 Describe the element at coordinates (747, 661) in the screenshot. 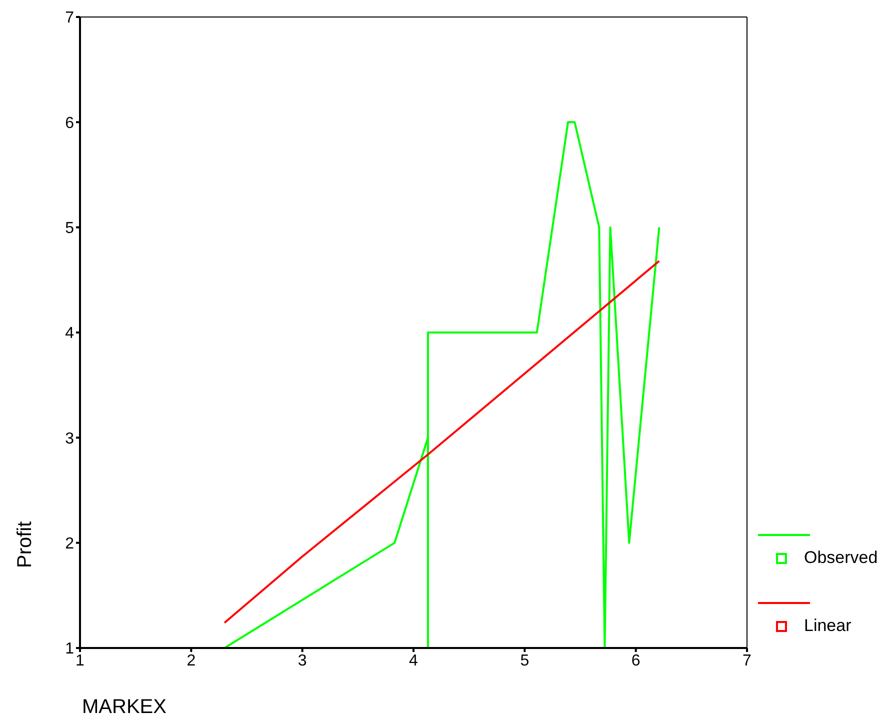

I see `x-tick-label: 7` at that location.